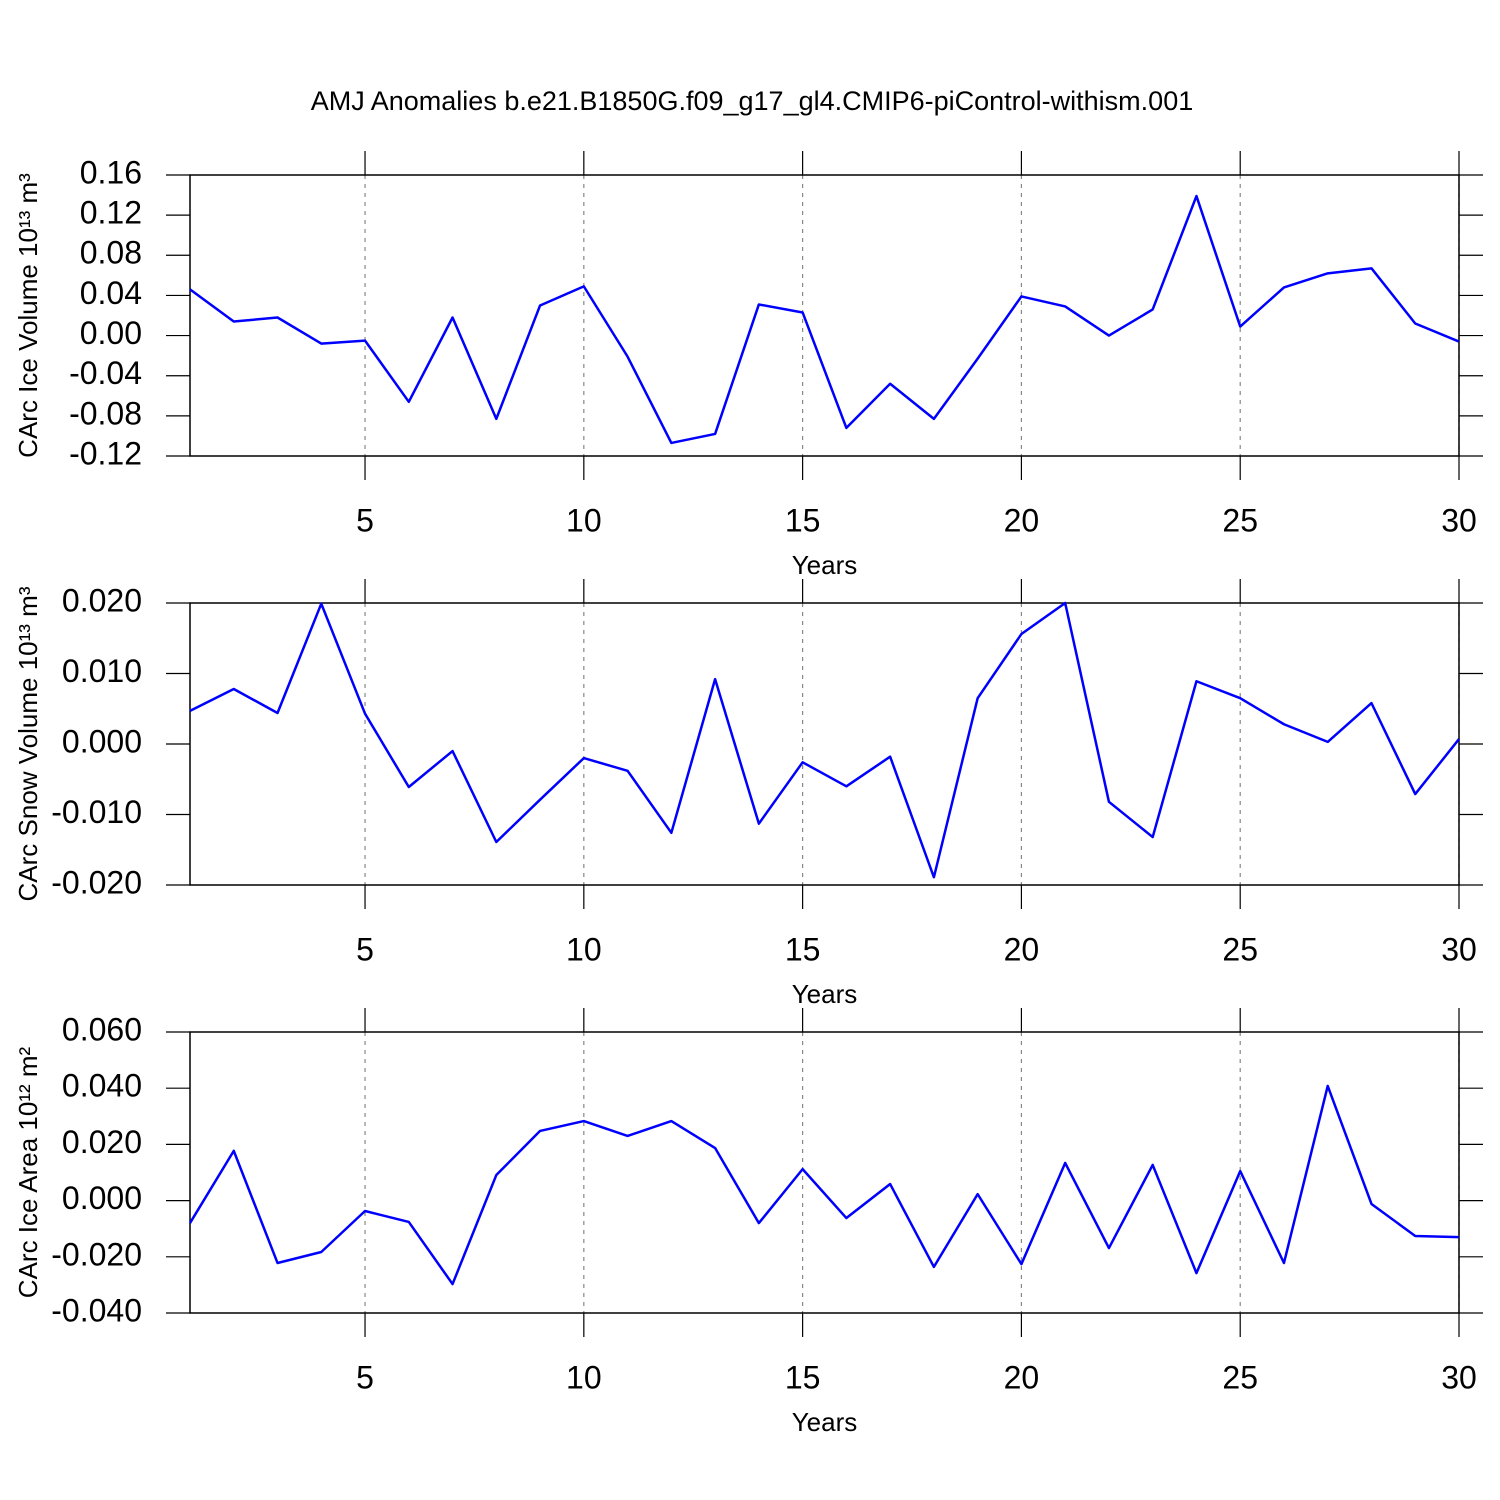 Image resolution: width=1500 pixels, height=1500 pixels. Describe the element at coordinates (105, 413) in the screenshot. I see `y-tick-label: -0.08` at that location.